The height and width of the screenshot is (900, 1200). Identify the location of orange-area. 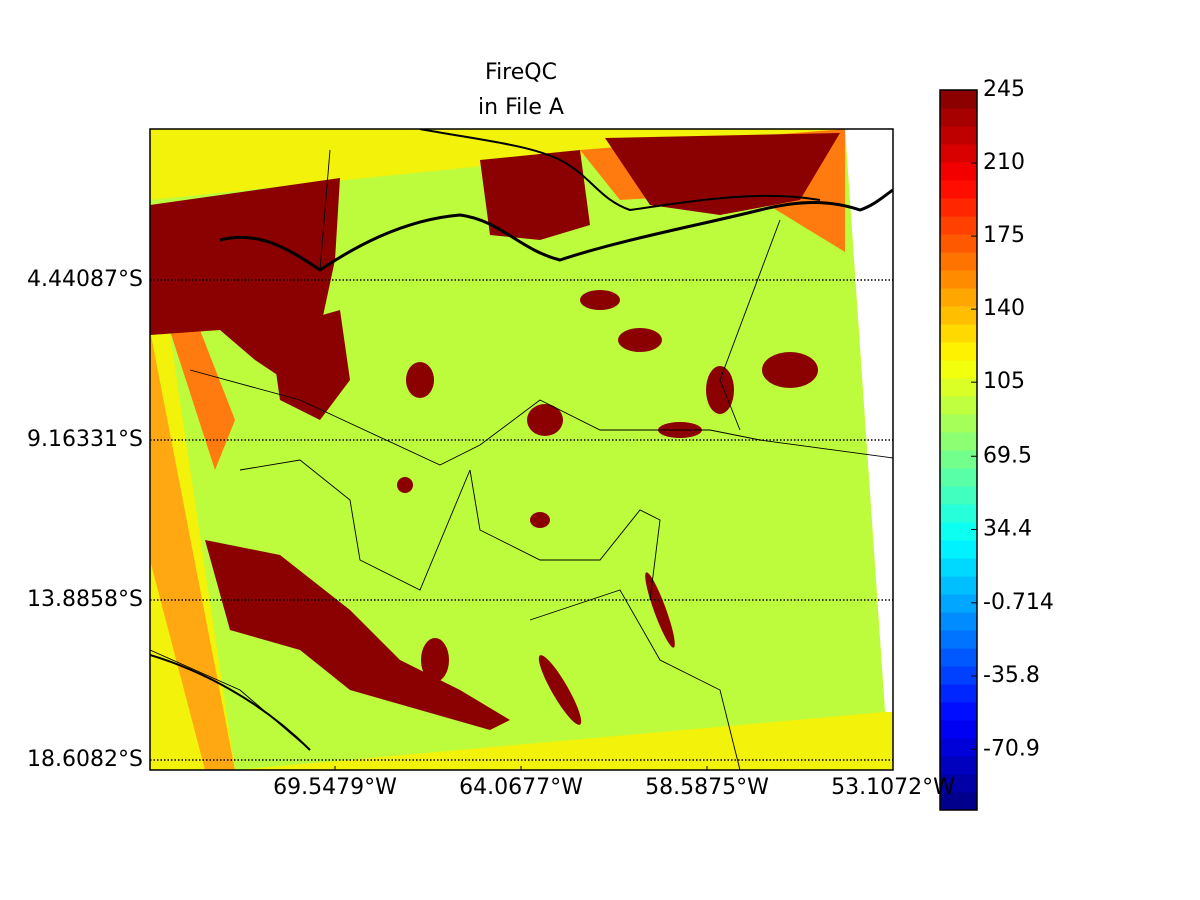
(197, 385).